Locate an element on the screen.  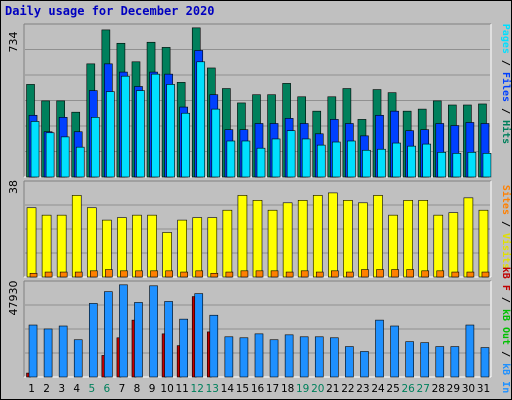
x-tick-label: 11 is located at coordinates (181, 389).